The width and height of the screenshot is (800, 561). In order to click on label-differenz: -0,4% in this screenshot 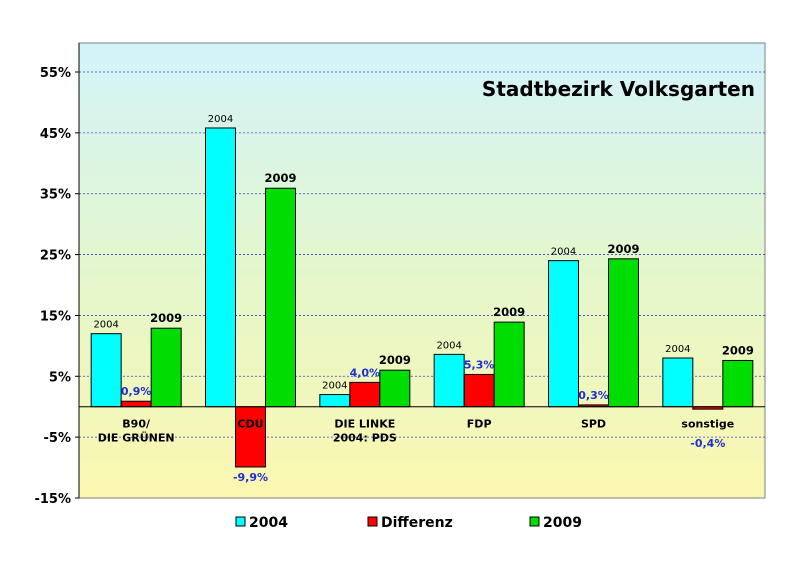, I will do `click(707, 443)`.